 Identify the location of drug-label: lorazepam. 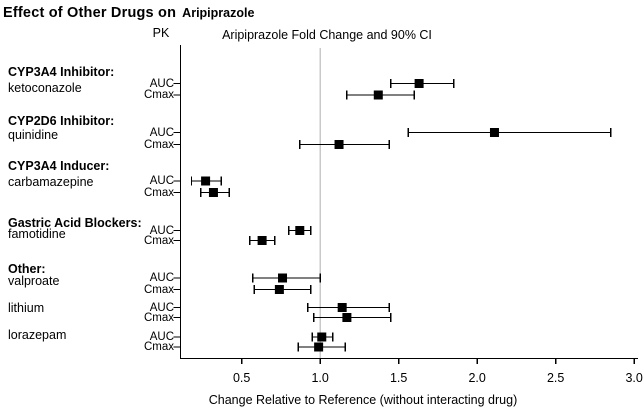
(37, 334).